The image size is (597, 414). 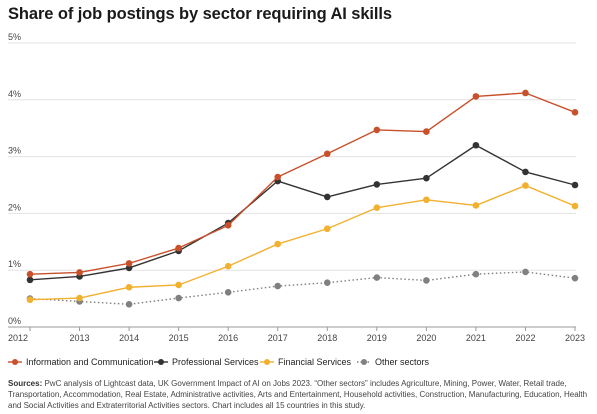 What do you see at coordinates (292, 328) in the screenshot?
I see `x-axis` at bounding box center [292, 328].